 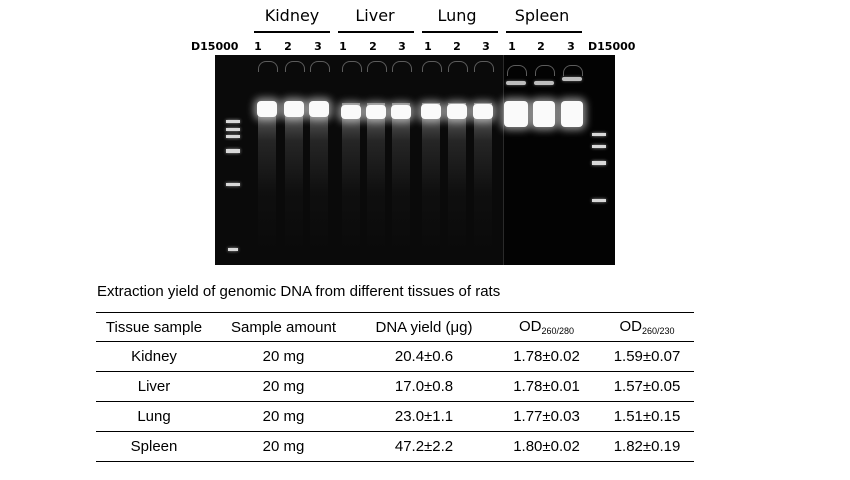 What do you see at coordinates (154, 356) in the screenshot?
I see `cell-tissue: Kidney` at bounding box center [154, 356].